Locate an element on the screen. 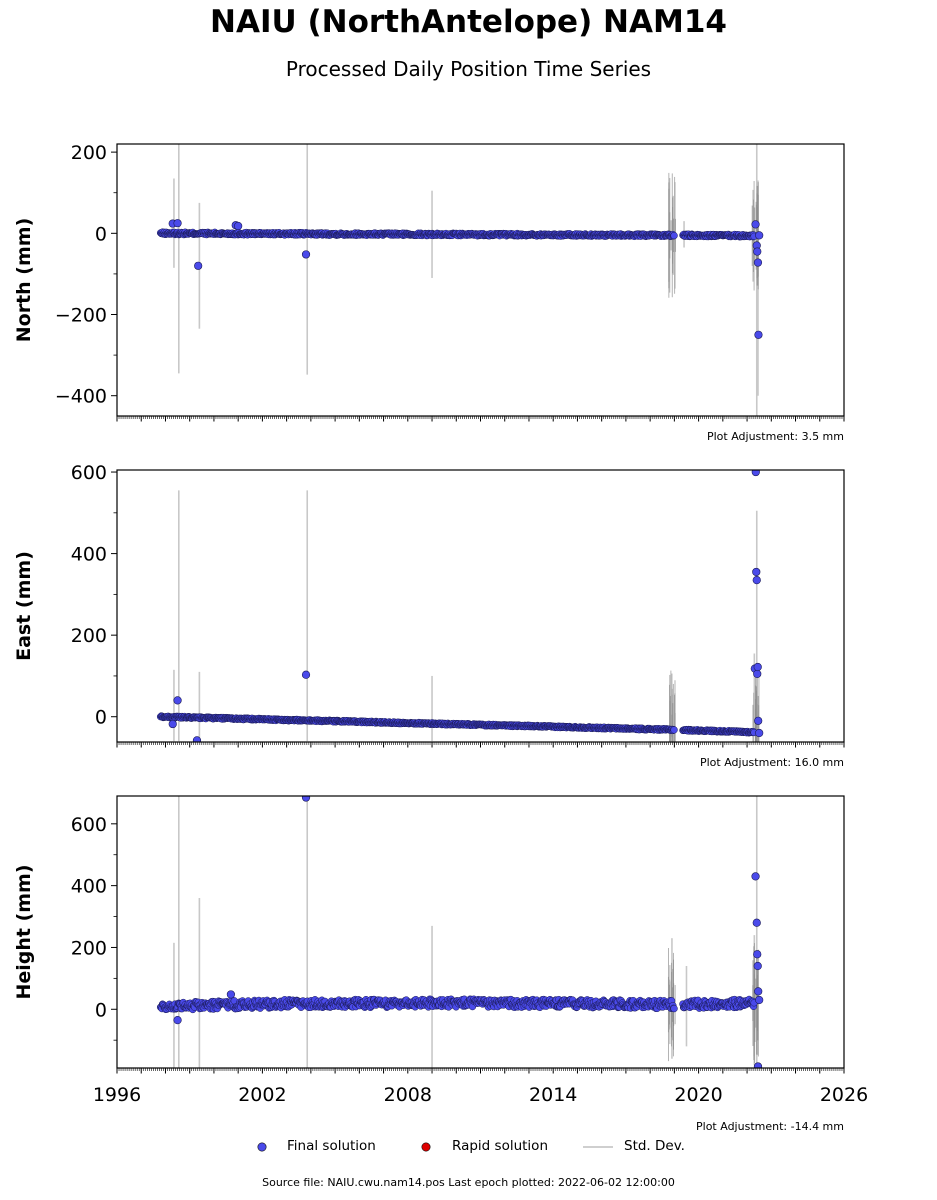  height-plot-adjustment: Plot Adjustment: -14.4 mm is located at coordinates (770, 1126).